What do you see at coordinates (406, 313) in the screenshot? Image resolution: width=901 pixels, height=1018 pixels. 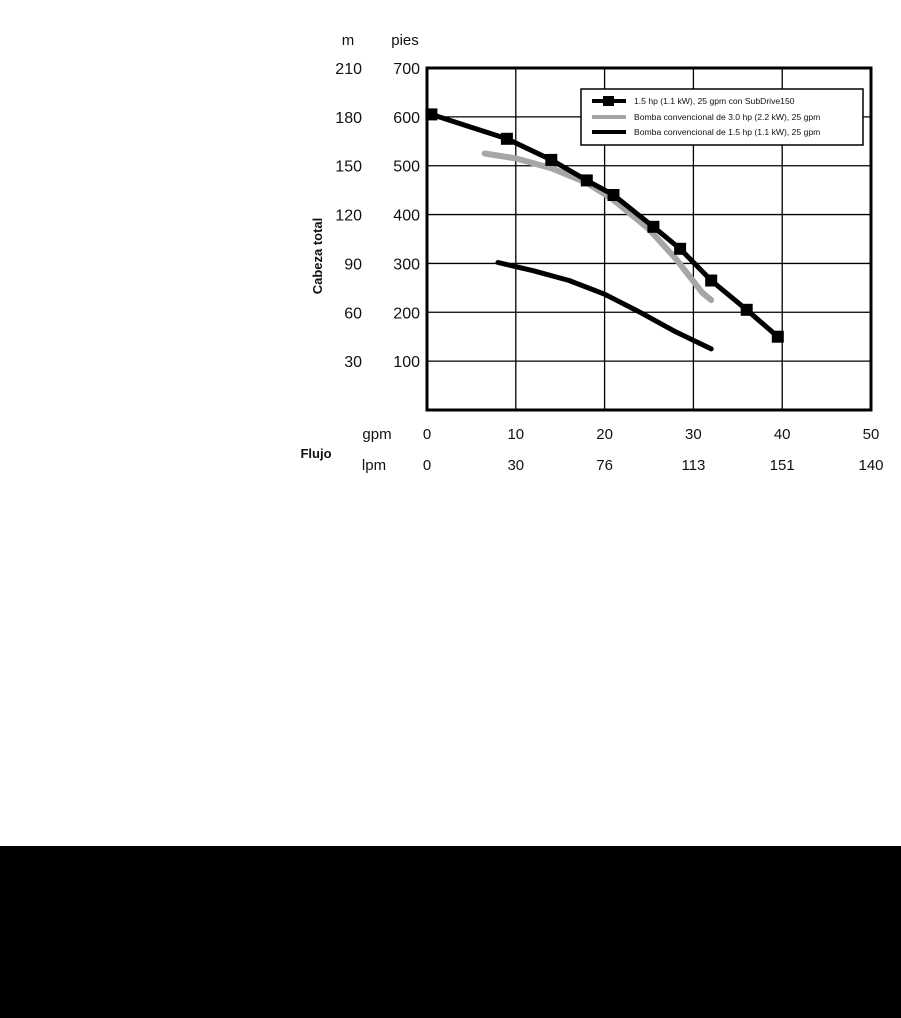 I see `y-tick-pies: 200` at bounding box center [406, 313].